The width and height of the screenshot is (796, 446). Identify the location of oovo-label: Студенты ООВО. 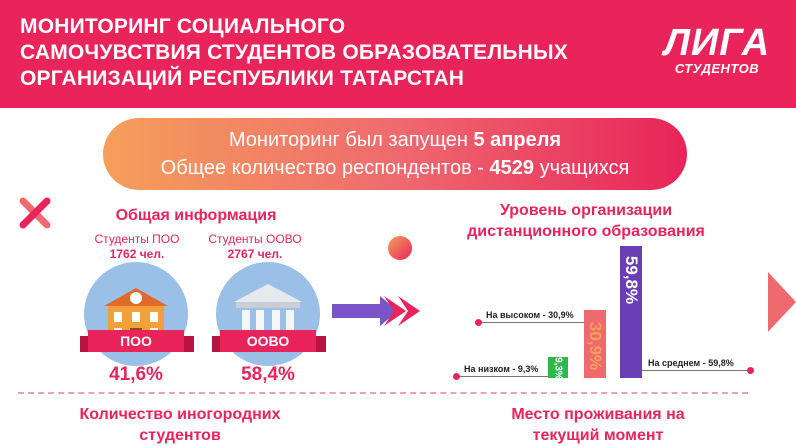
(255, 239).